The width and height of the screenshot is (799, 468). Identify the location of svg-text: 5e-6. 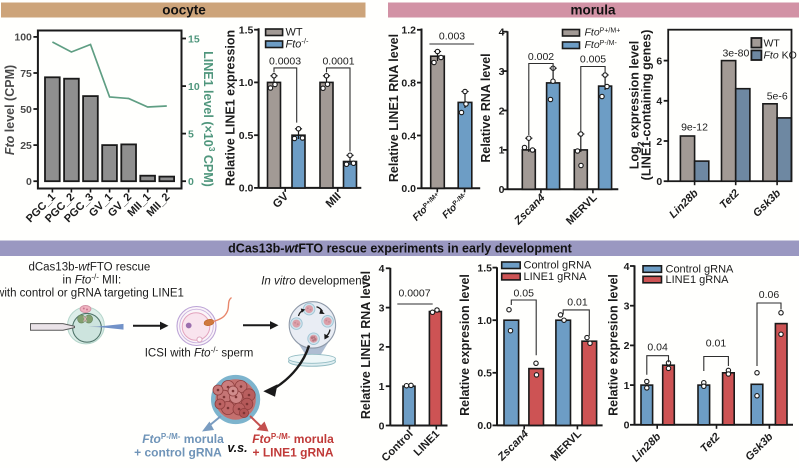
(777, 97).